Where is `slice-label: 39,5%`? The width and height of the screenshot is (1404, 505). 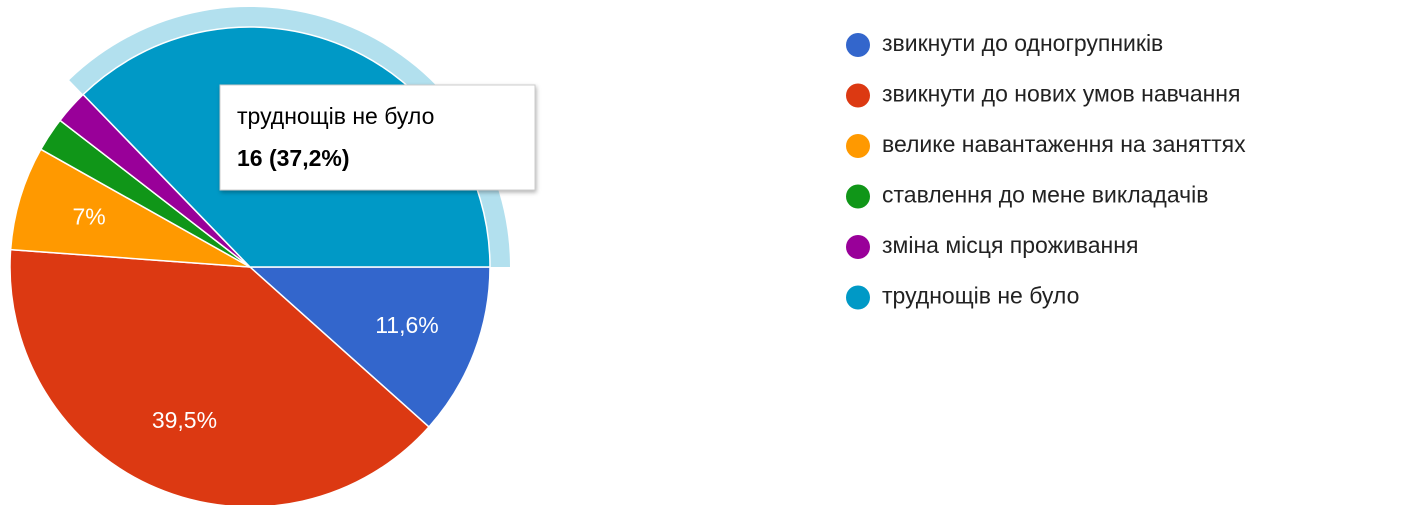 slice-label: 39,5% is located at coordinates (184, 420).